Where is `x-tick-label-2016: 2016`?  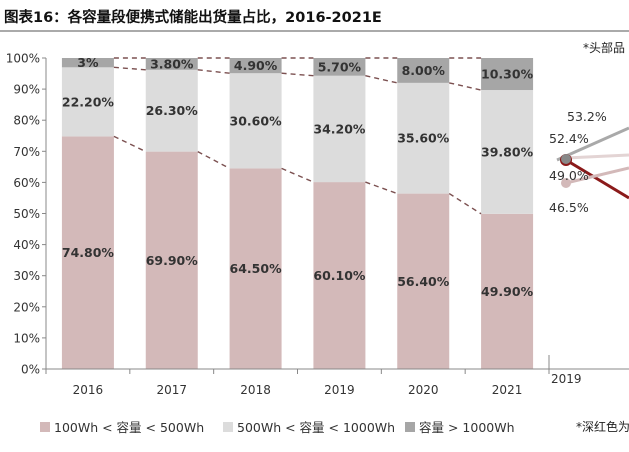 x-tick-label-2016: 2016 is located at coordinates (88, 390).